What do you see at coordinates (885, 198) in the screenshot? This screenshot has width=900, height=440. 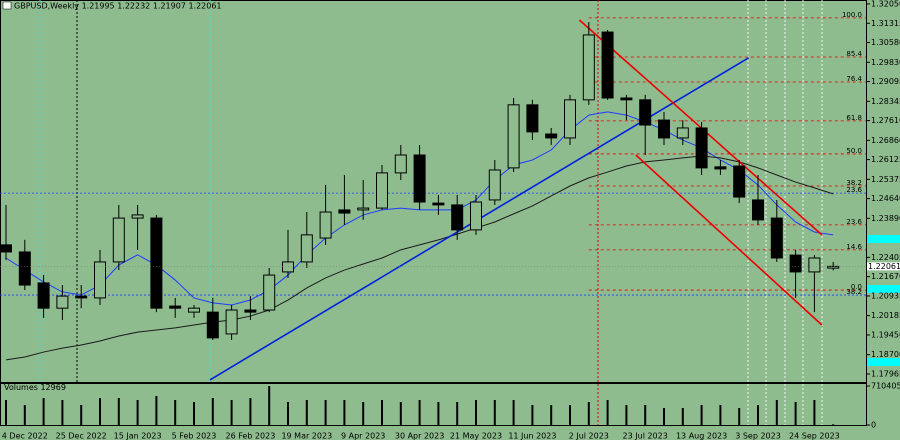 I see `y-tick-label: 1.24640` at bounding box center [885, 198].